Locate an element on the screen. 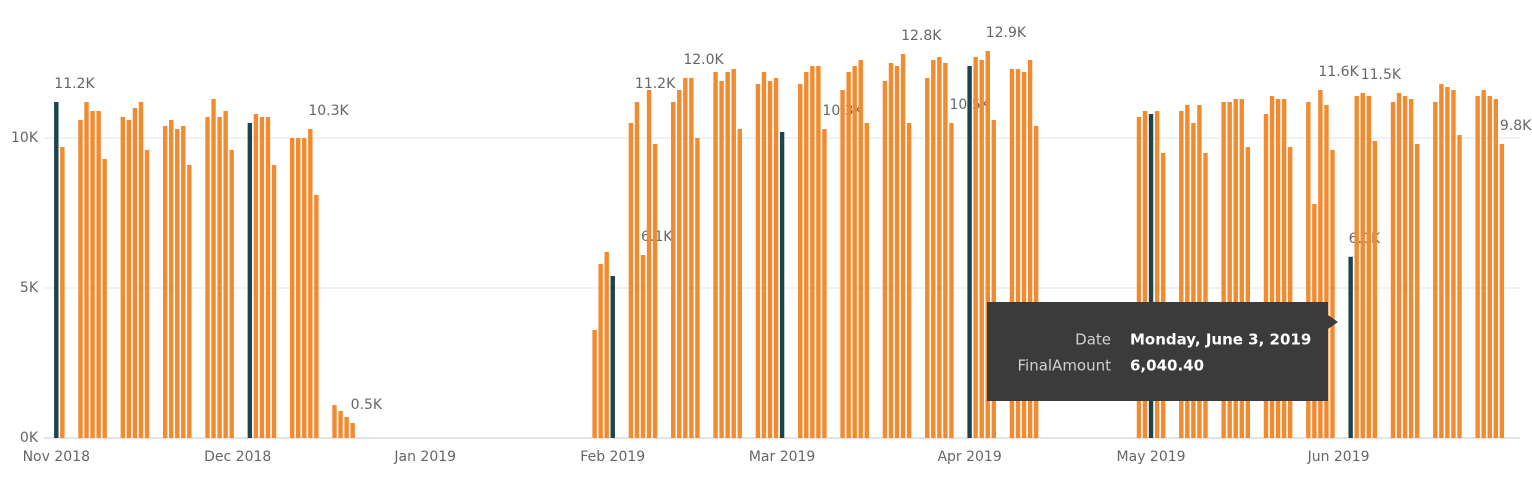 Image resolution: width=1532 pixels, height=478 pixels. tooltip-label: Date is located at coordinates (1093, 340).